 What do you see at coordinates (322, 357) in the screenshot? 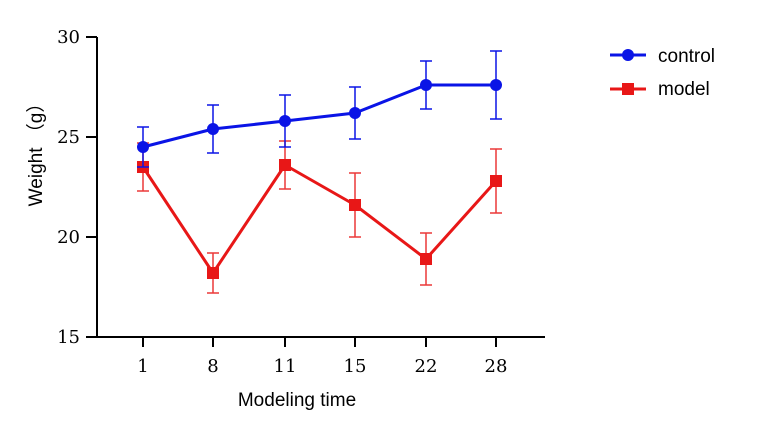
I see `x-ticks: 1 8 11 15 22 28` at bounding box center [322, 357].